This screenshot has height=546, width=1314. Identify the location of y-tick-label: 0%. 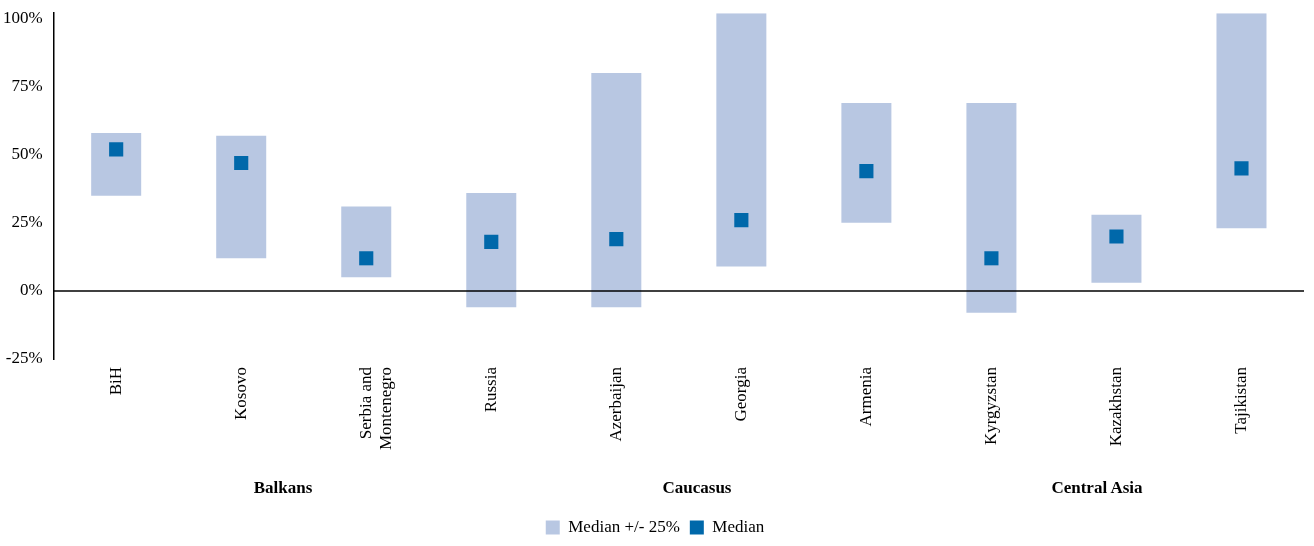
(31, 290).